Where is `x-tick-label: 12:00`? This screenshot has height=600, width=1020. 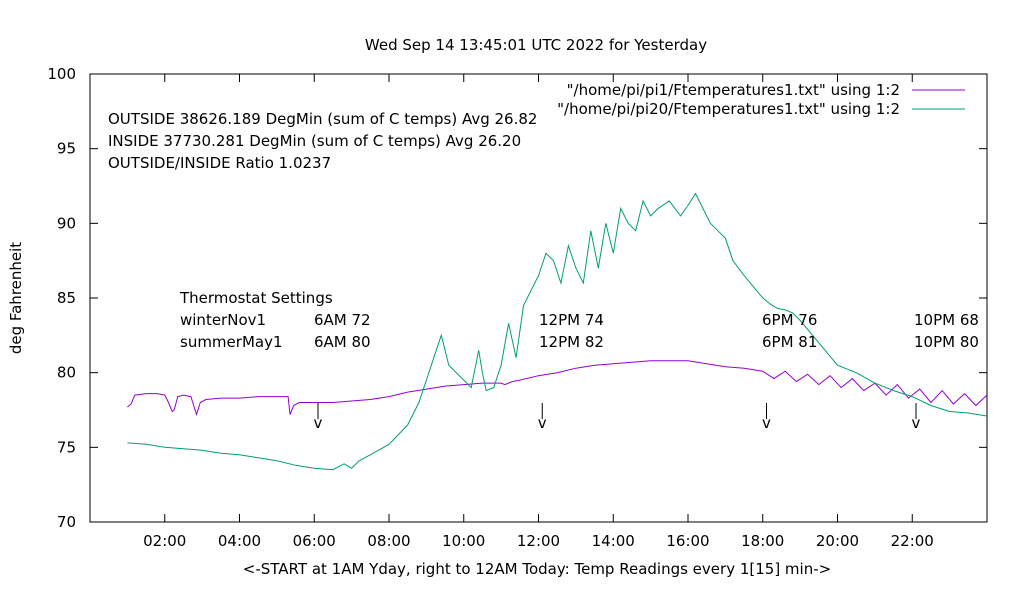
x-tick-label: 12:00 is located at coordinates (538, 541).